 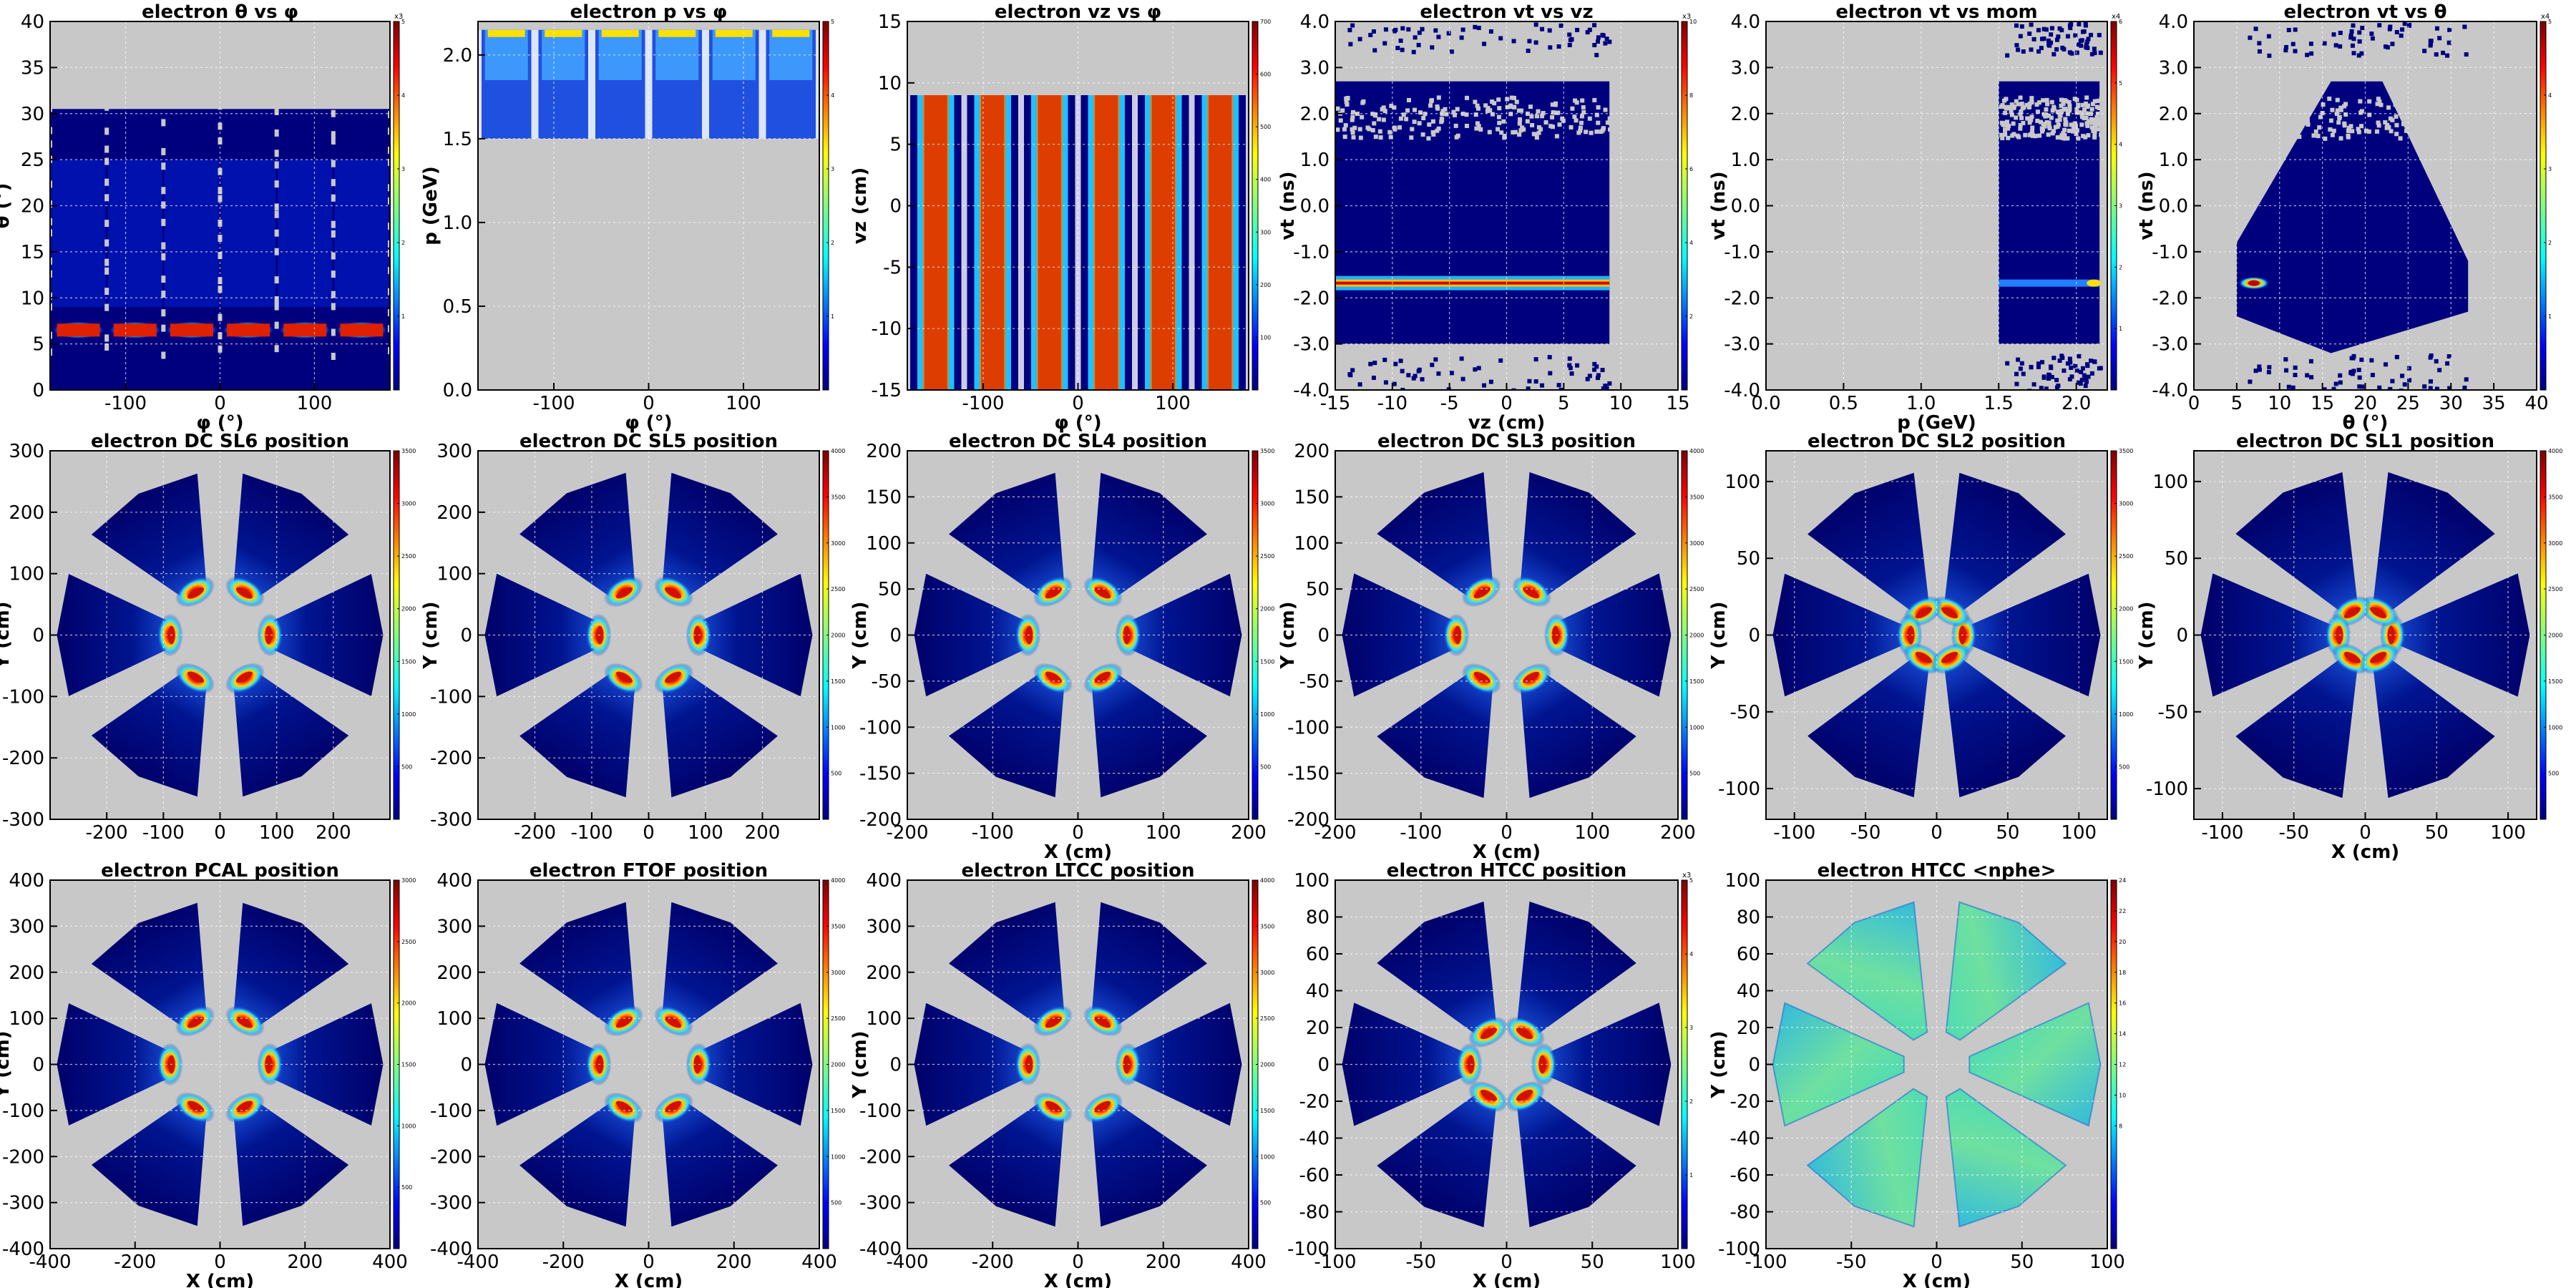 I want to click on plot-area, so click(x=648, y=205).